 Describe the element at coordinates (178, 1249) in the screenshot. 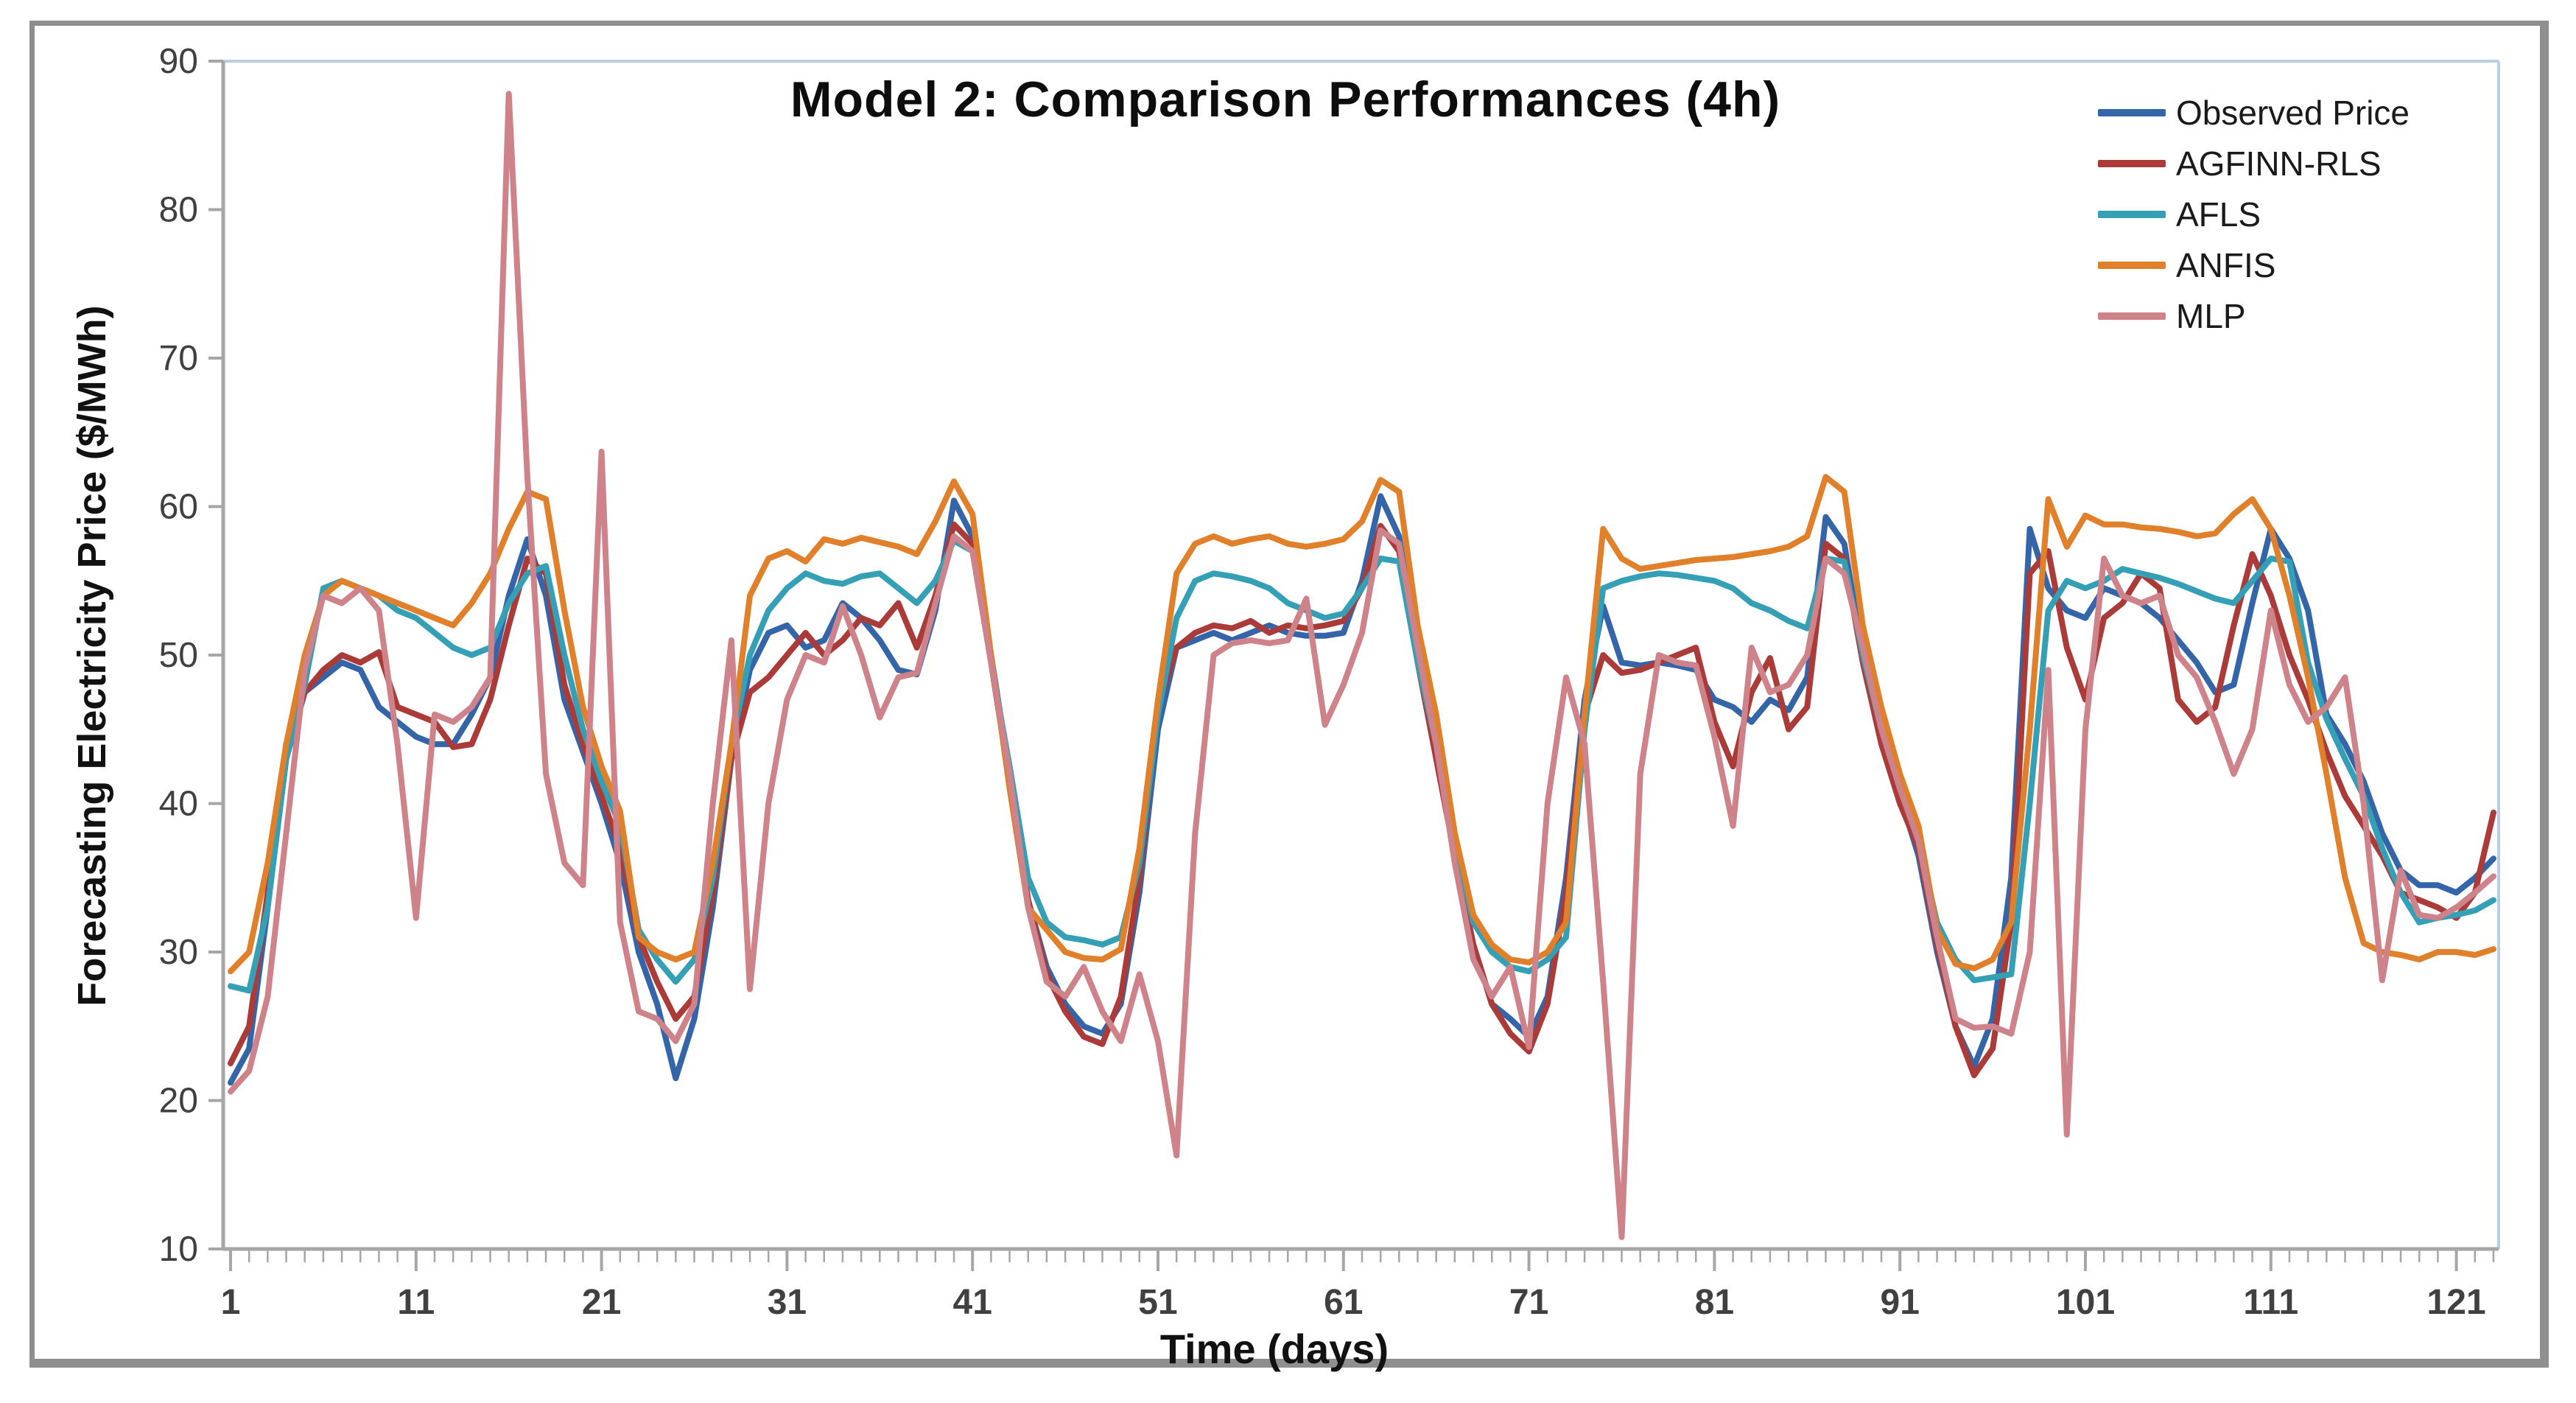

I see `y-tick-label: 10` at that location.